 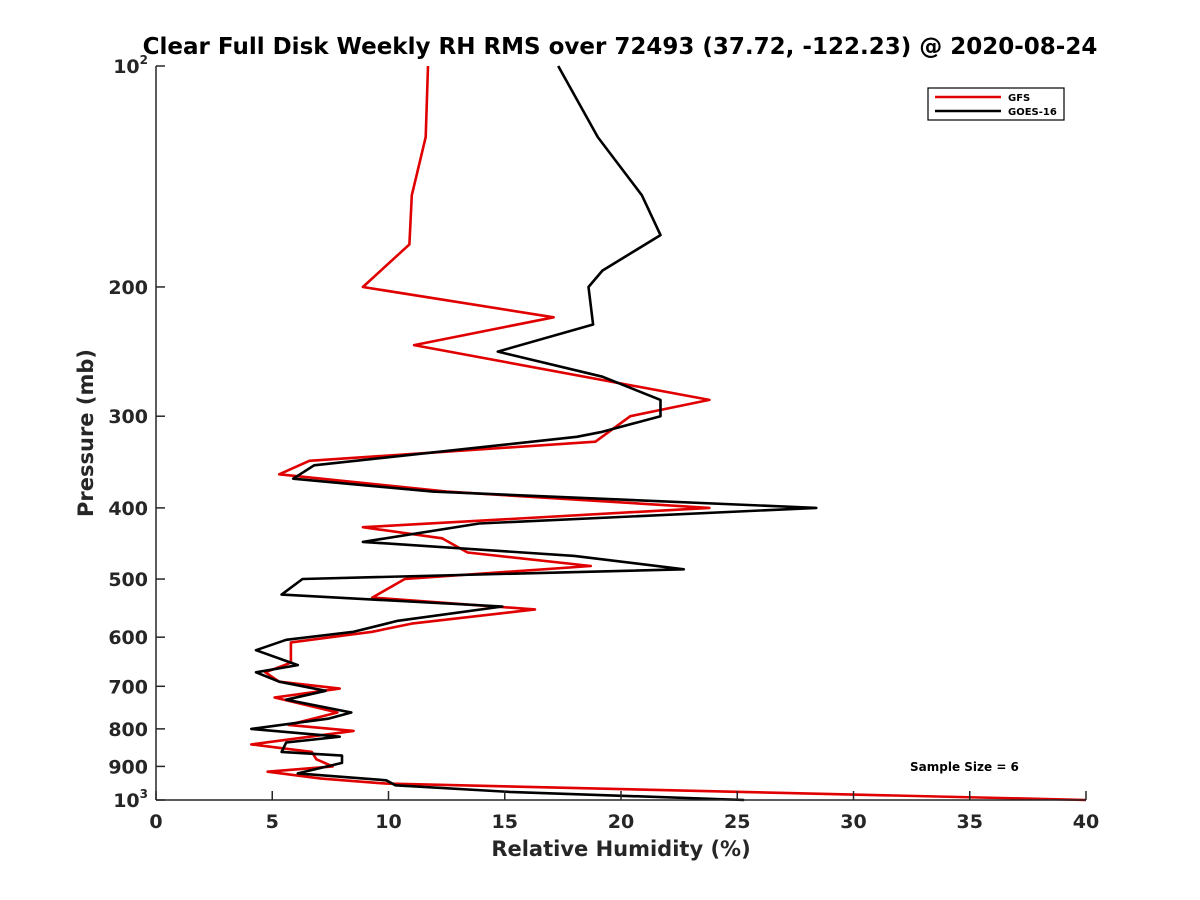 What do you see at coordinates (86, 433) in the screenshot?
I see `y-axis-label: Pressure (mb)` at bounding box center [86, 433].